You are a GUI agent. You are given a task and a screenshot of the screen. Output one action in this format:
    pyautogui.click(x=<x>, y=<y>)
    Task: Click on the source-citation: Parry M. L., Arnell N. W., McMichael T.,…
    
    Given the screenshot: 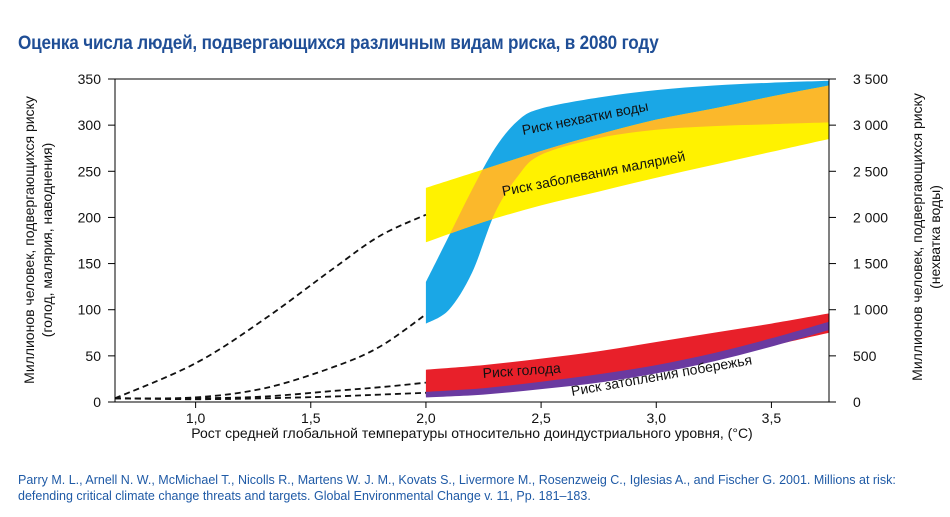 What is the action you would take?
    pyautogui.click(x=457, y=488)
    